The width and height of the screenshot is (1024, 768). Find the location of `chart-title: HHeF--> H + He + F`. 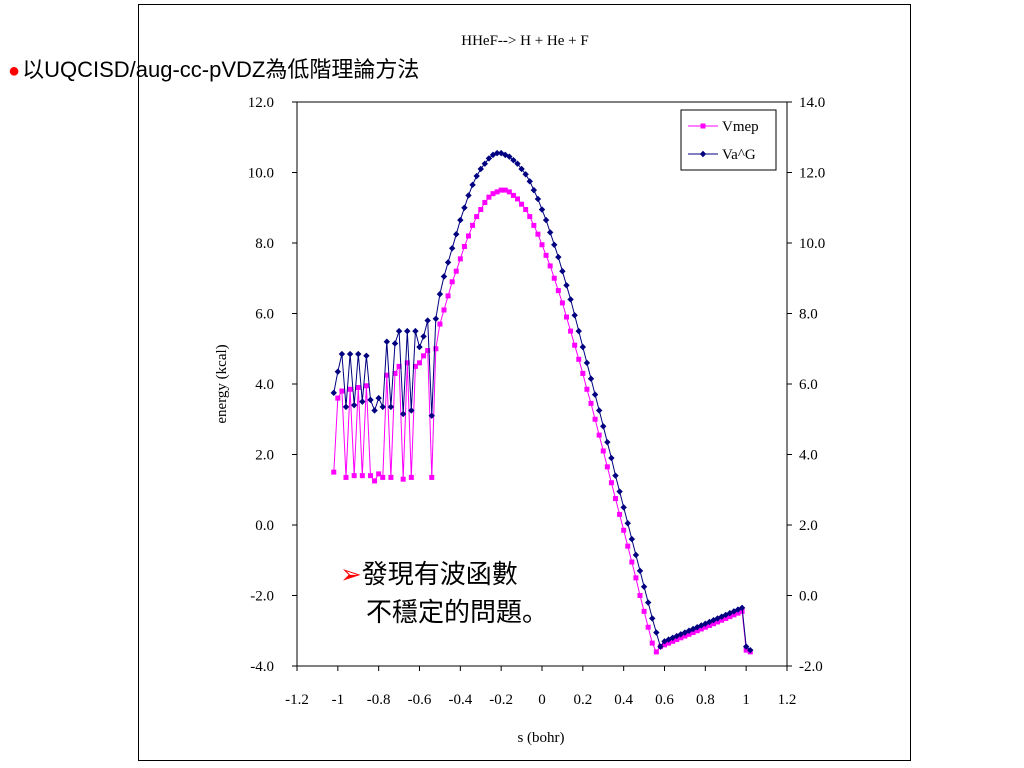

chart-title: HHeF--> H + He + F is located at coordinates (524, 41).